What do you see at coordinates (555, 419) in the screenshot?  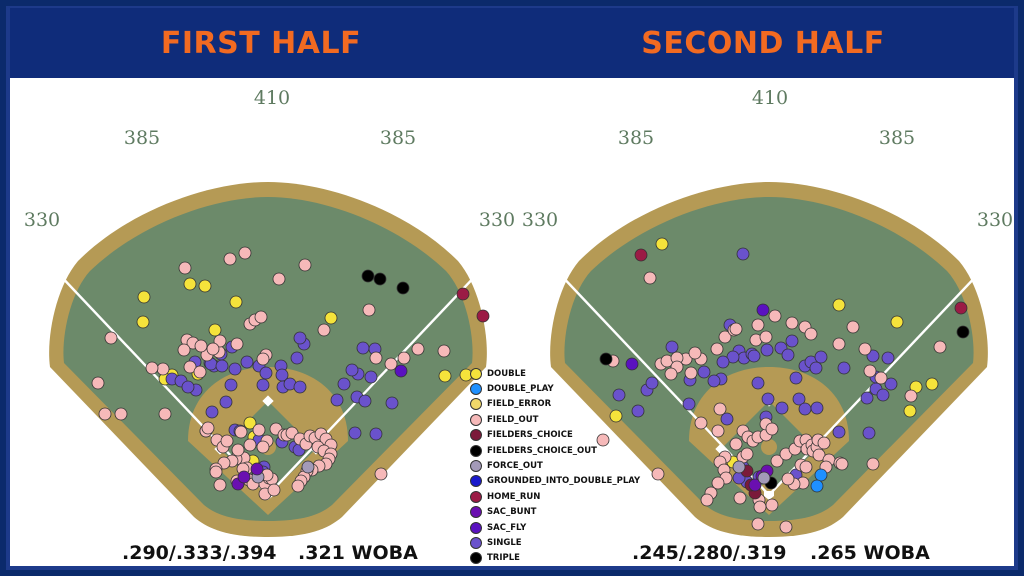 I see `legend-item-field-out: FIELD_OUT` at bounding box center [555, 419].